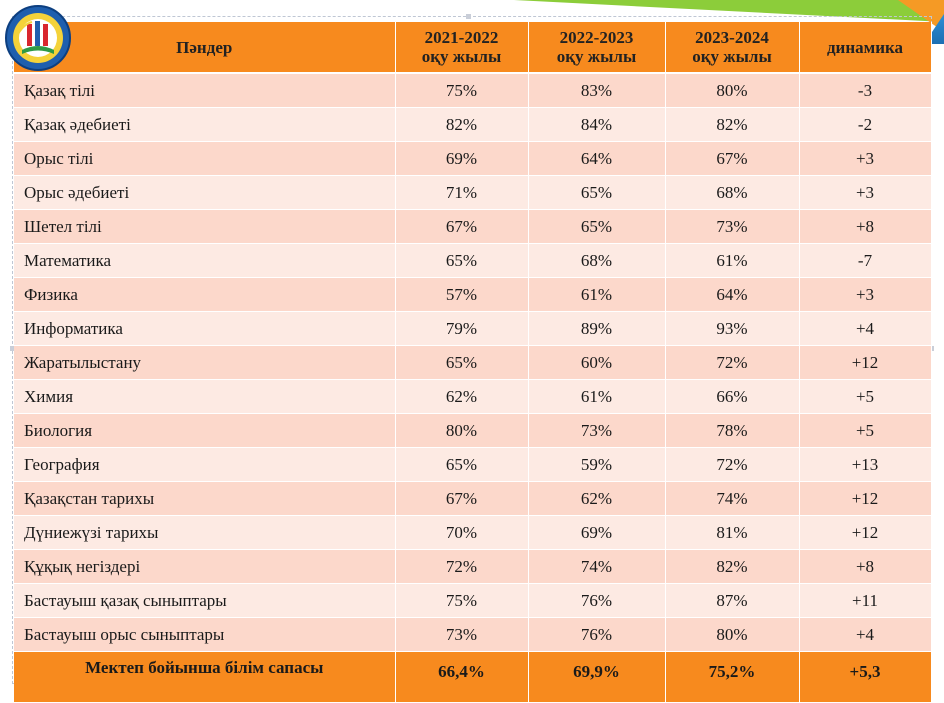  Describe the element at coordinates (732, 328) in the screenshot. I see `year-3-cell: 93%` at that location.